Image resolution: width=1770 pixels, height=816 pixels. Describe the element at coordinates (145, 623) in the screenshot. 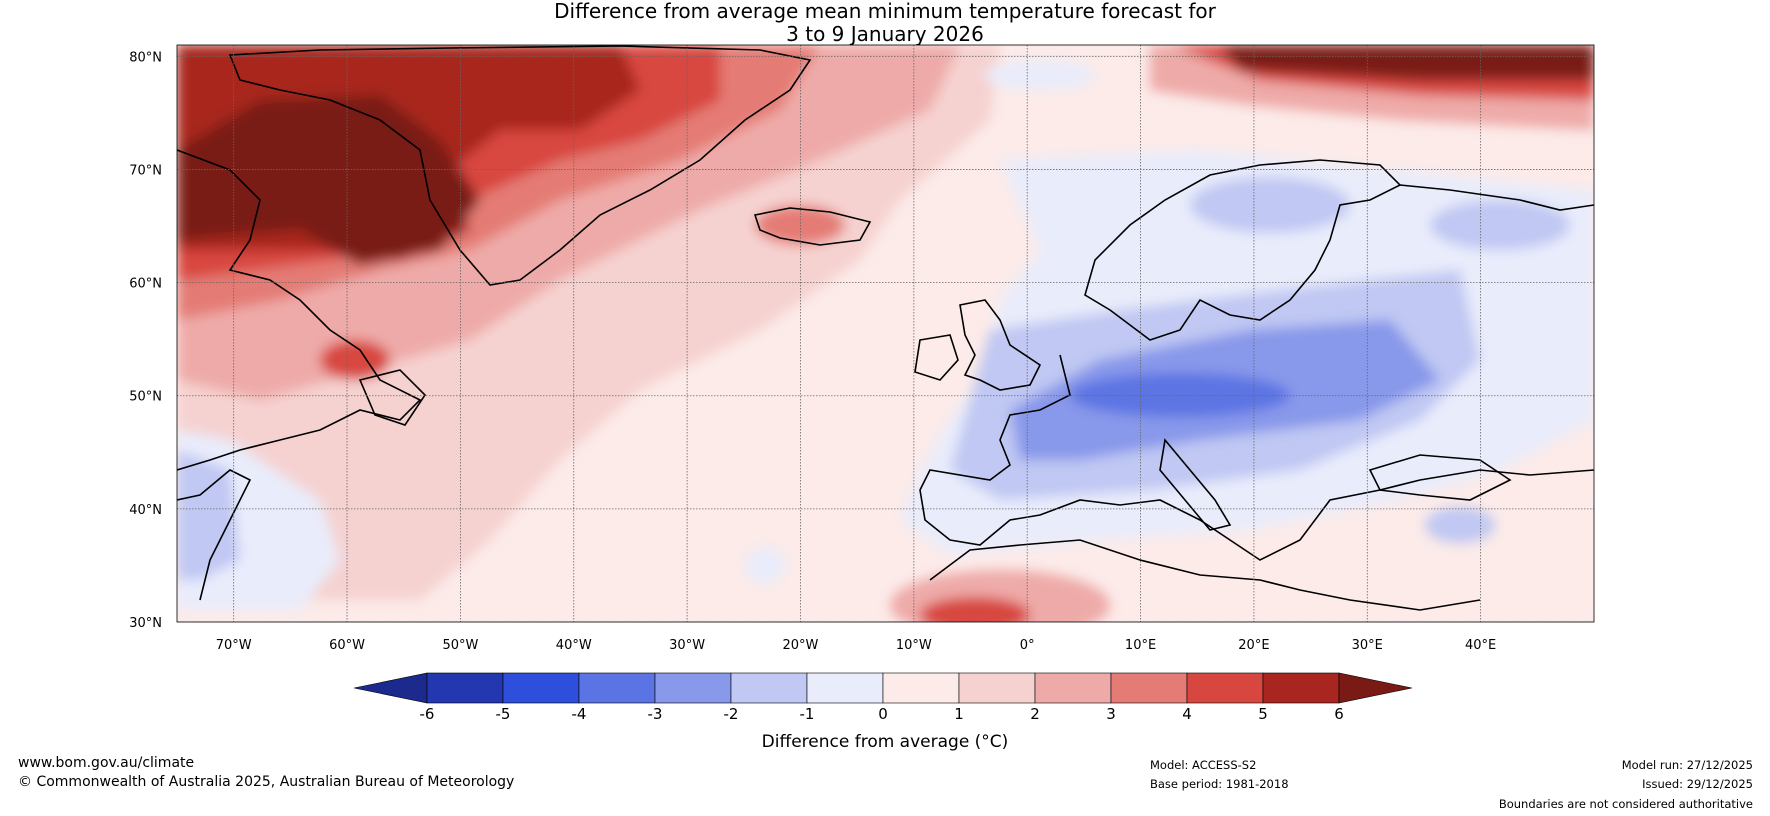

I see `latitude-label: 30°N` at that location.